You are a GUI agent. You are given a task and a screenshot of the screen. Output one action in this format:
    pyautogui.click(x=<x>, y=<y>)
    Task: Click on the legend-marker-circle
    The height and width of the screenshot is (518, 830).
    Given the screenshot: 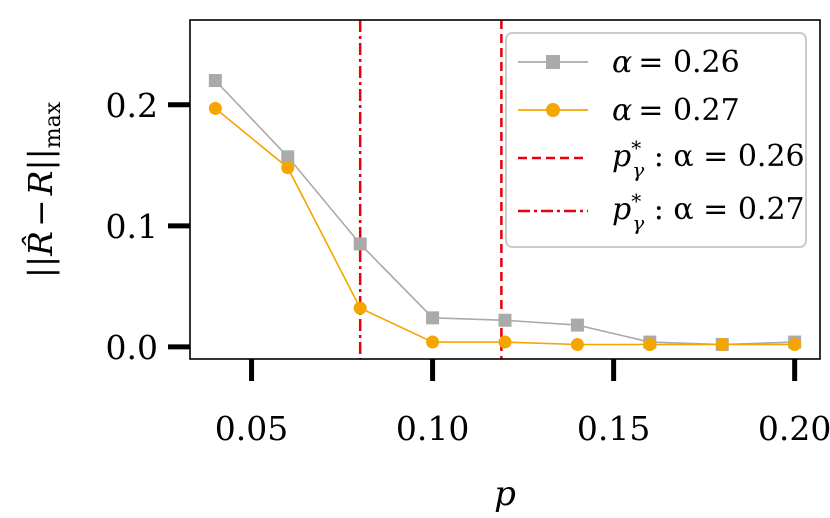 What is the action you would take?
    pyautogui.click(x=553, y=110)
    